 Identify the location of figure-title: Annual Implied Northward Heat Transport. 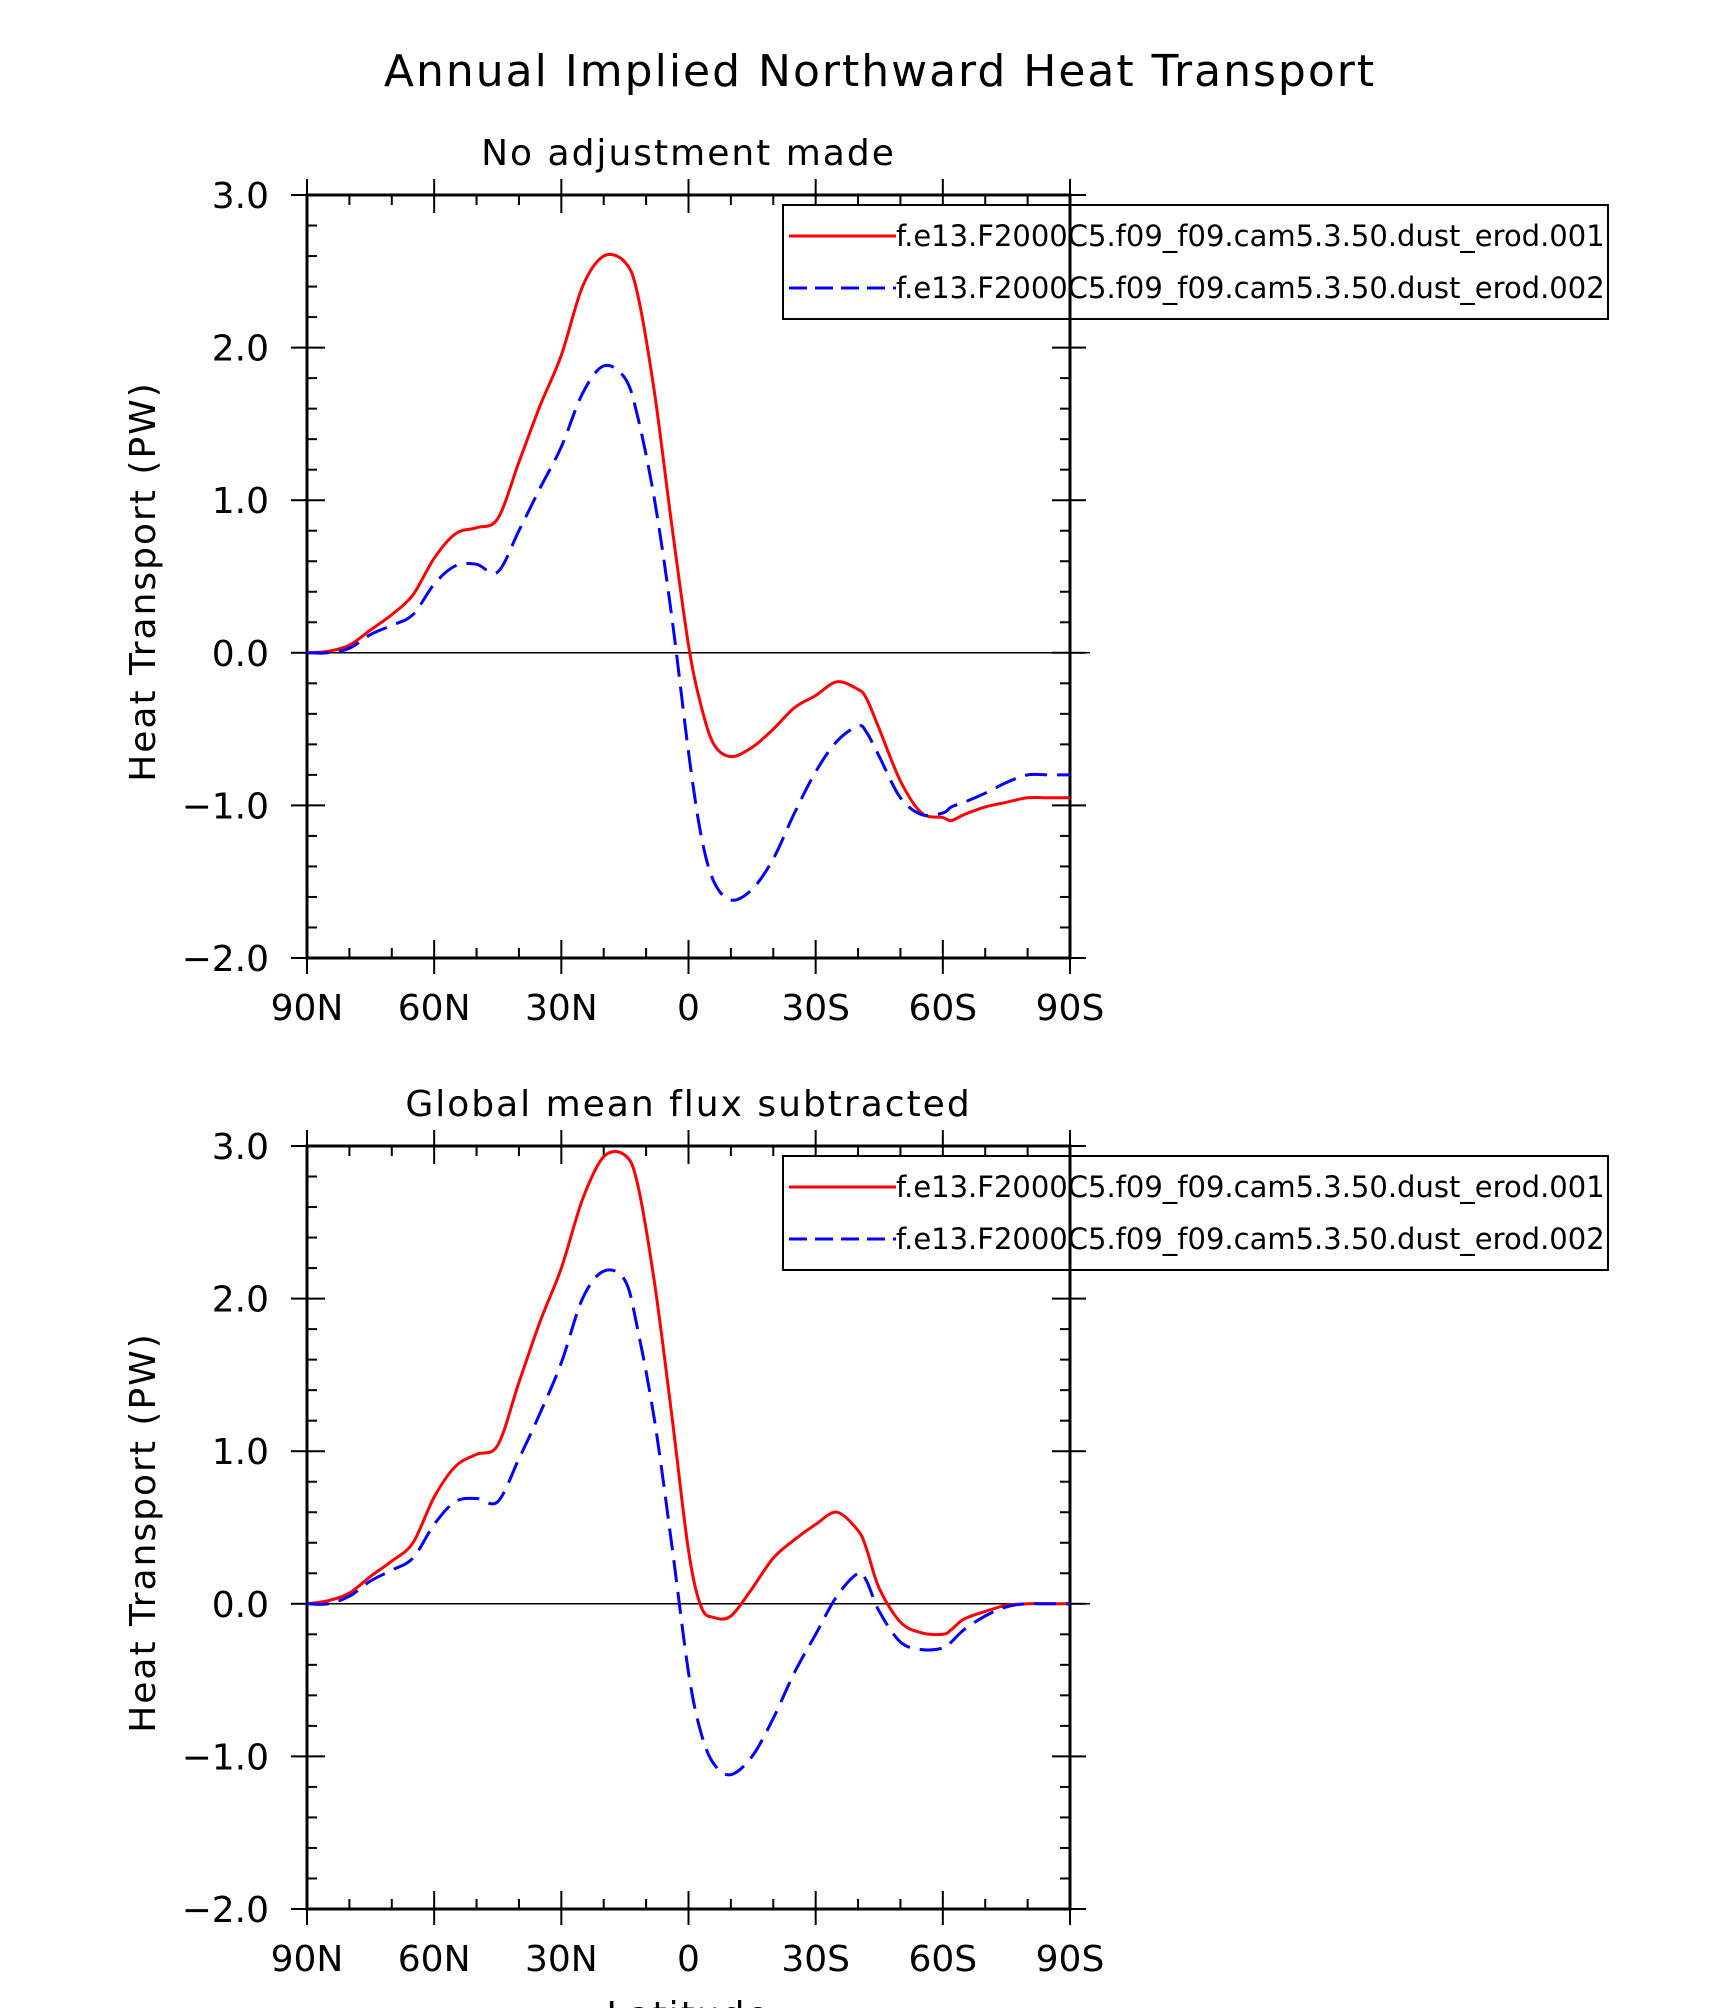
(880, 71).